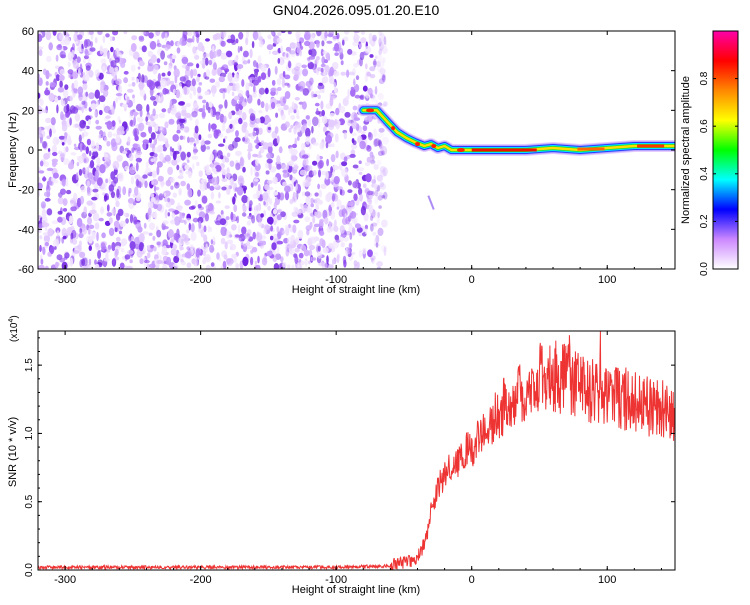 The height and width of the screenshot is (605, 750). What do you see at coordinates (460, 150) in the screenshot?
I see `signal-hotspot` at bounding box center [460, 150].